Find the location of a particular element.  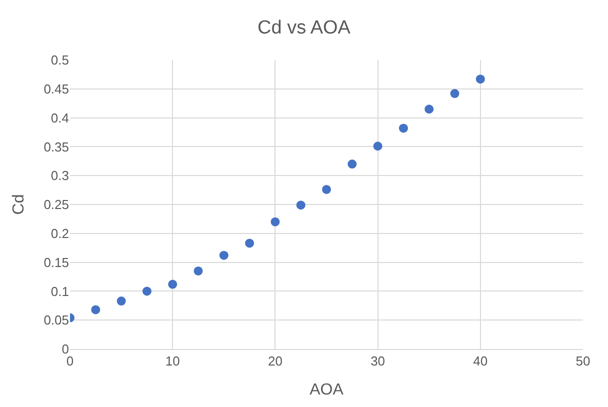

y-tick-label: 0.1 is located at coordinates (59, 291).